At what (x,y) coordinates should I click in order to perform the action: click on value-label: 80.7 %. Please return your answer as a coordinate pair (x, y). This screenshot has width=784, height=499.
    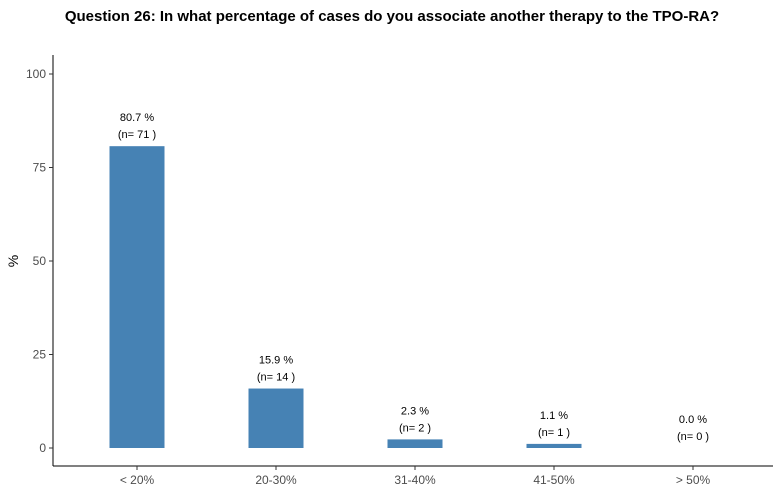
    Looking at the image, I should click on (137, 118).